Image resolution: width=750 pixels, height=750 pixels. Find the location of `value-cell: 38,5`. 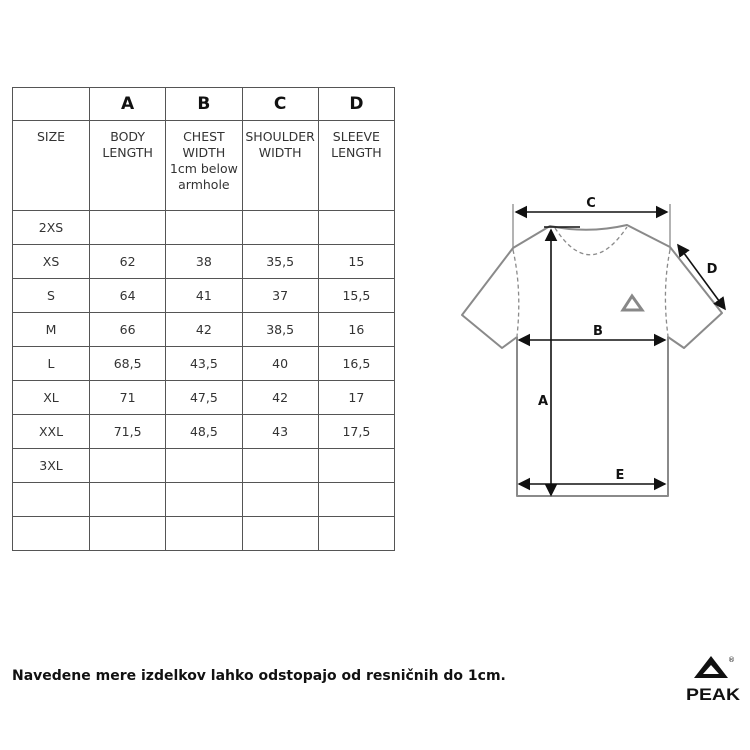

value-cell: 38,5 is located at coordinates (280, 329).